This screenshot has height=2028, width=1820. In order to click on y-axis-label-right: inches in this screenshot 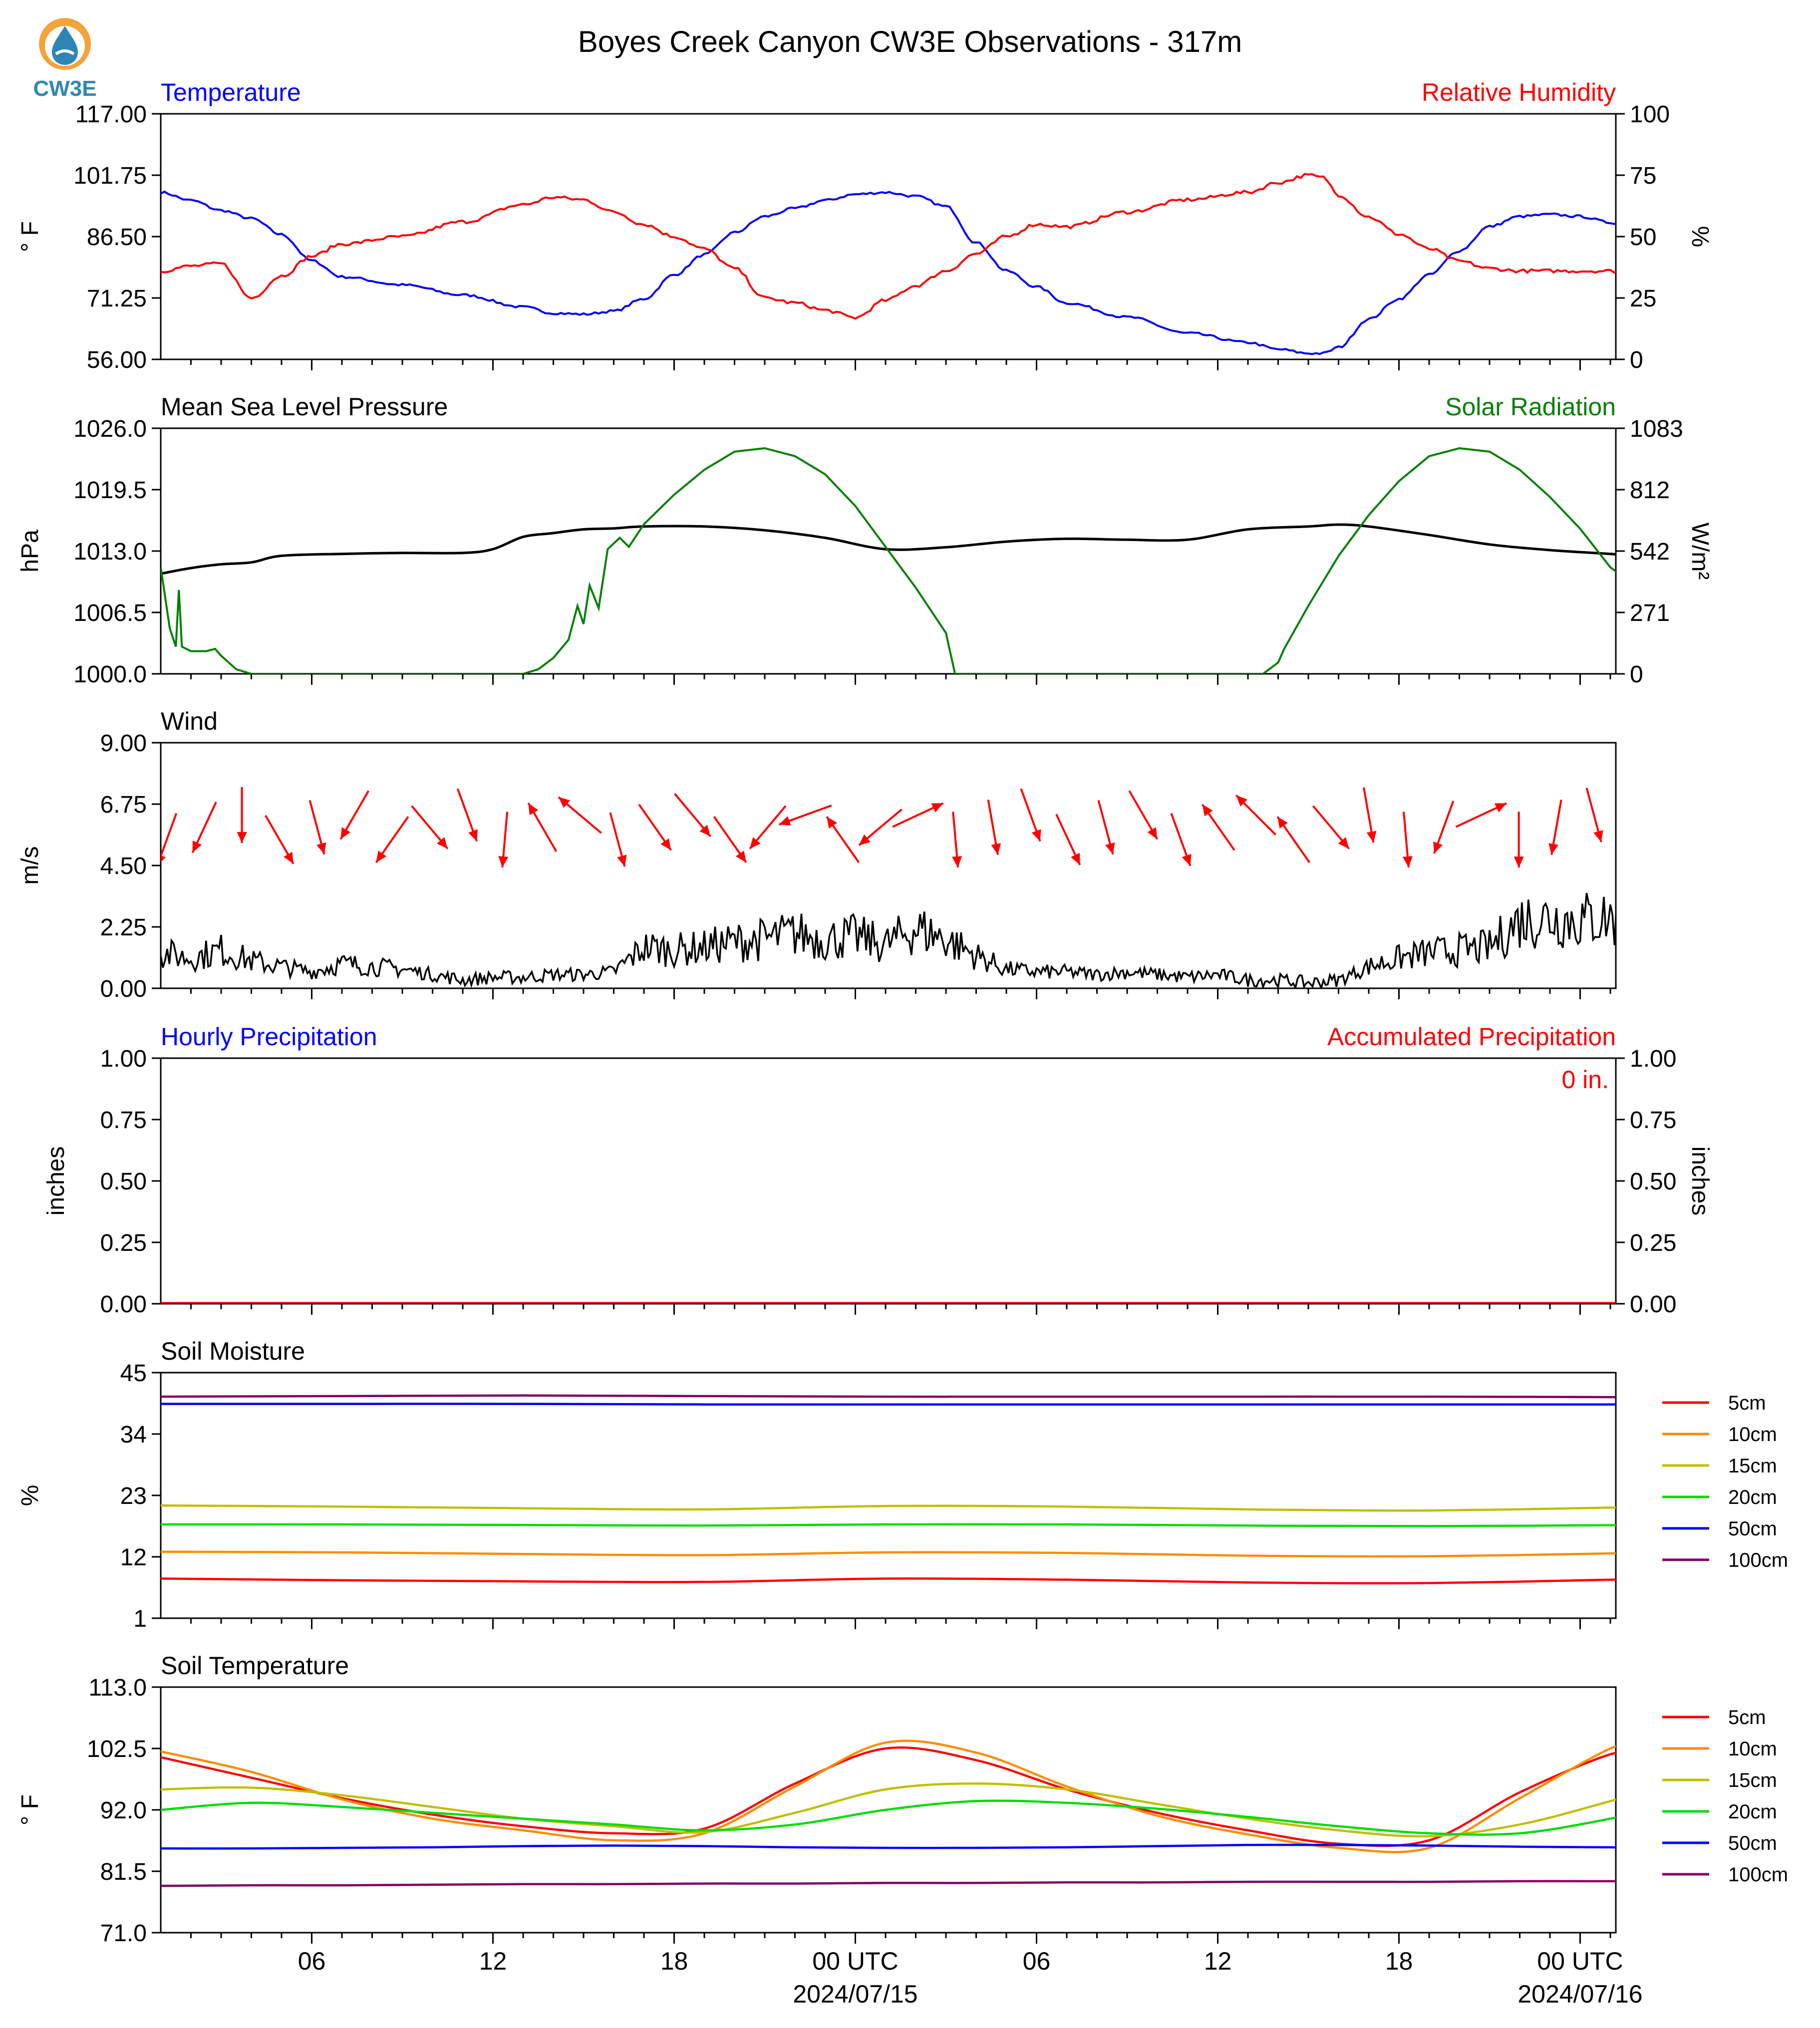, I will do `click(1700, 1181)`.